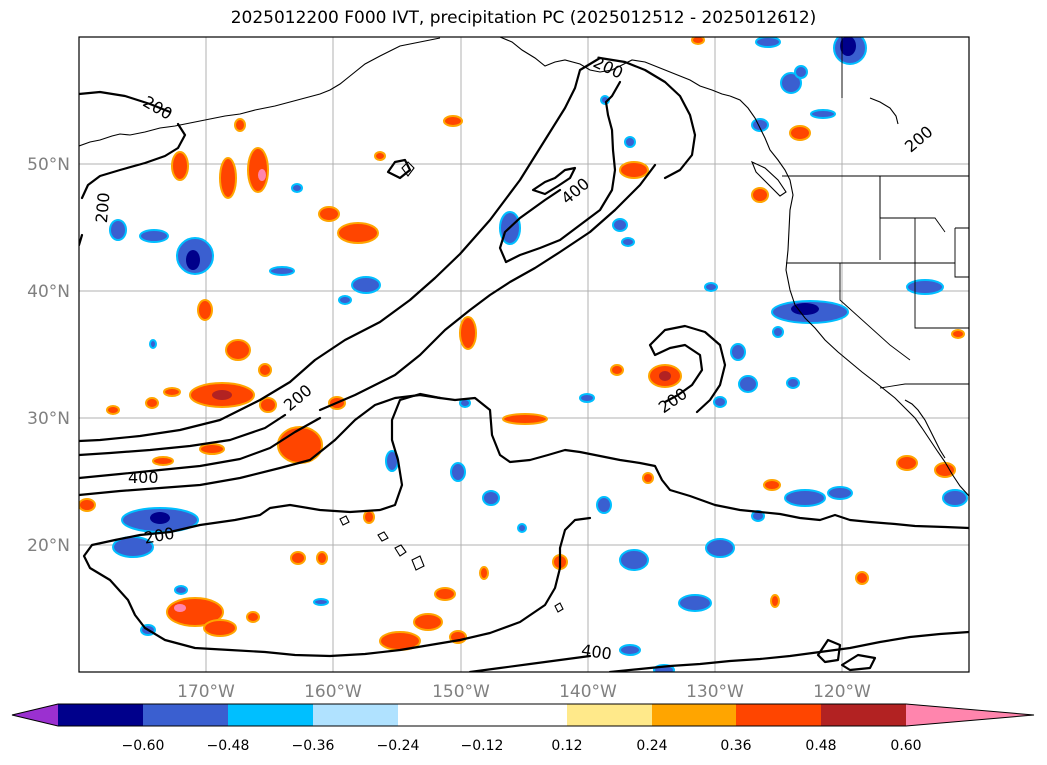  I want to click on colorbar-tick-label: −0.60, so click(143, 746).